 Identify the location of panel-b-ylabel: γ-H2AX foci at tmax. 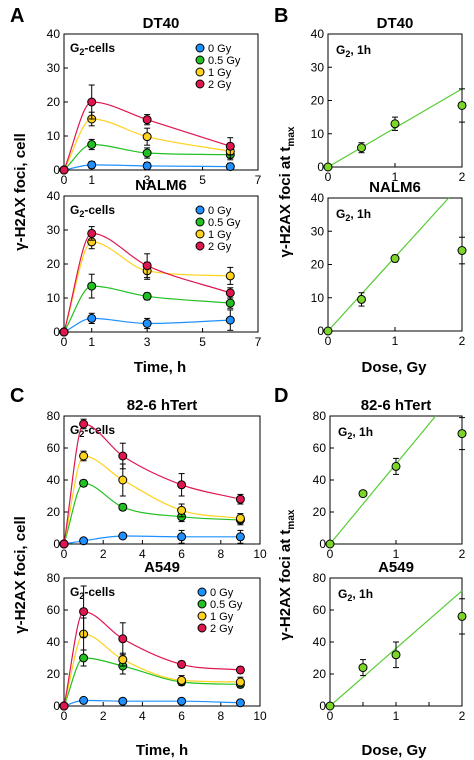
(287, 191).